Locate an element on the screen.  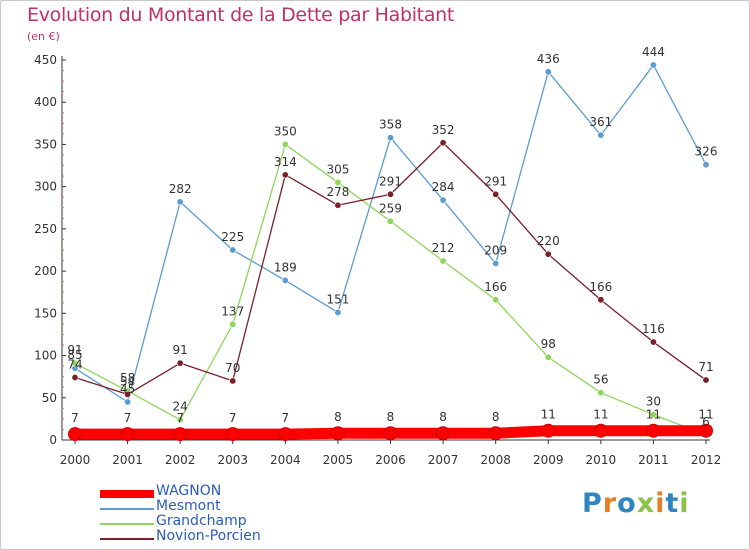
data-label: 56 is located at coordinates (600, 380).